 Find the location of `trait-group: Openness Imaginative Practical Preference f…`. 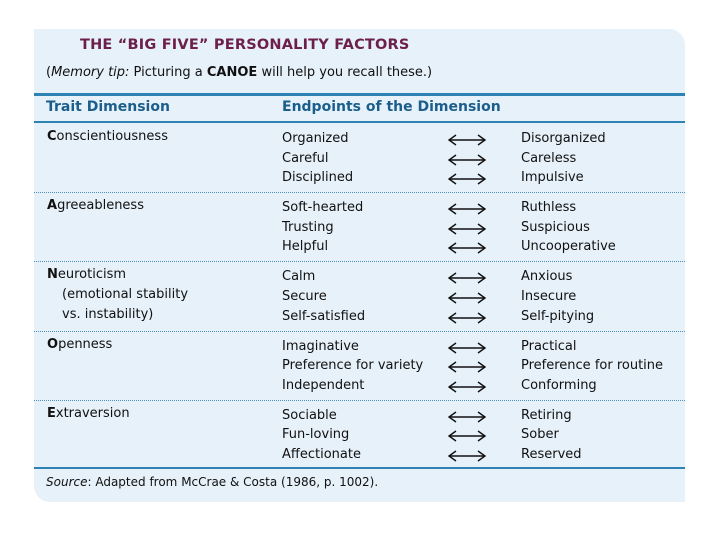

trait-group: Openness Imaginative Practical Preference f… is located at coordinates (359, 366).